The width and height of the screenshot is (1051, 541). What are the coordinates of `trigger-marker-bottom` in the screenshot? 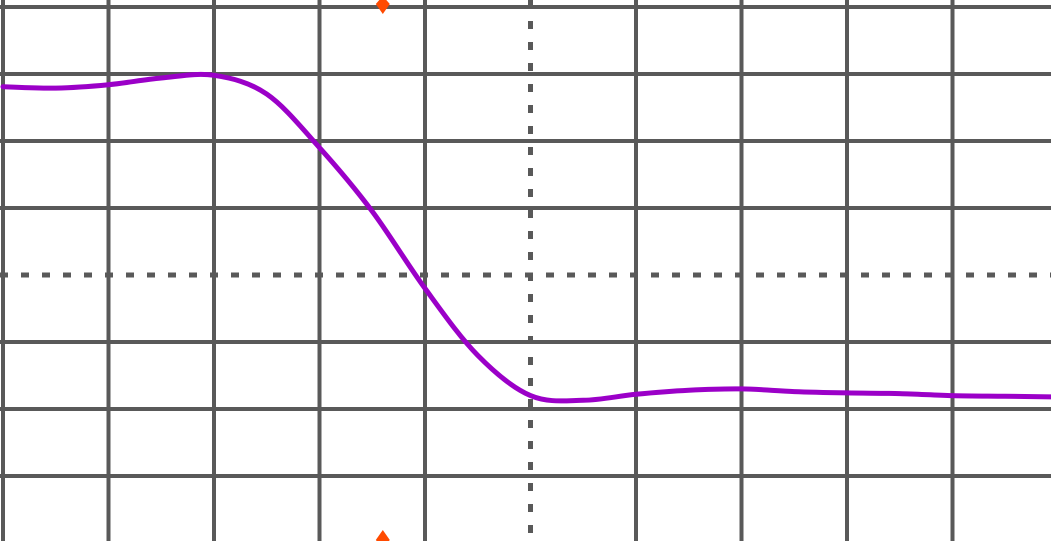 It's located at (382, 535).